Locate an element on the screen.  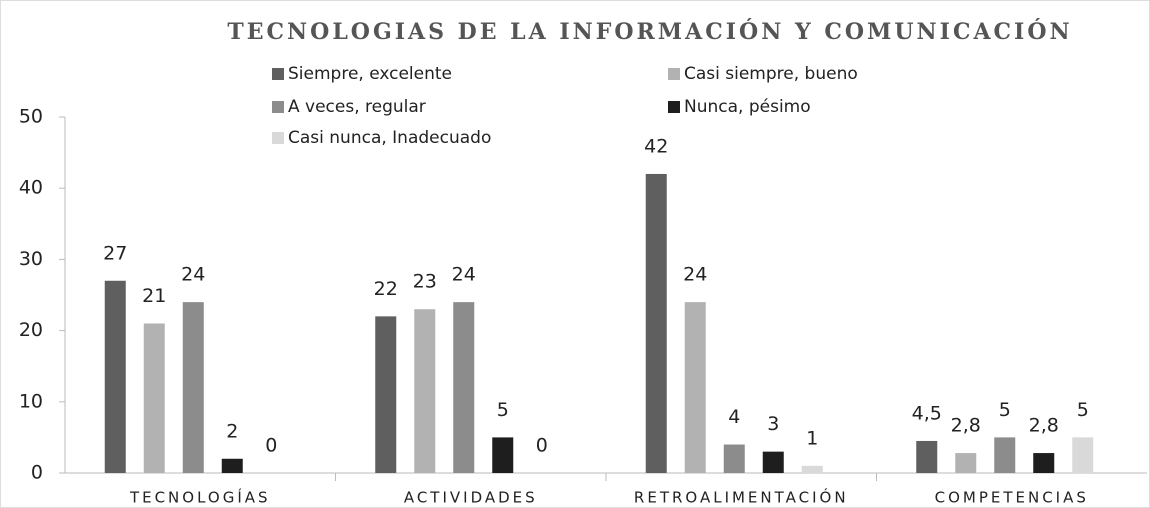
value-label: 23 is located at coordinates (425, 282).